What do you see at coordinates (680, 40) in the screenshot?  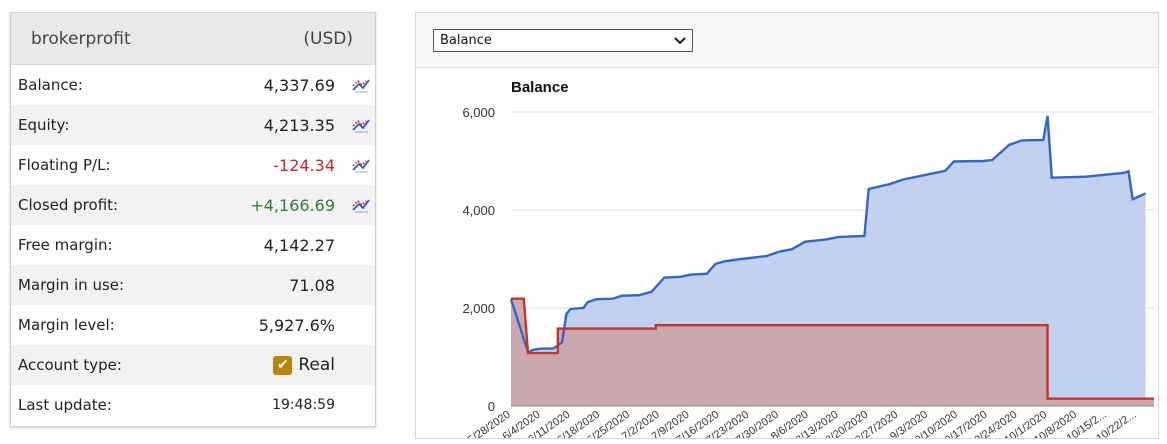 I see `chevron-down-icon` at bounding box center [680, 40].